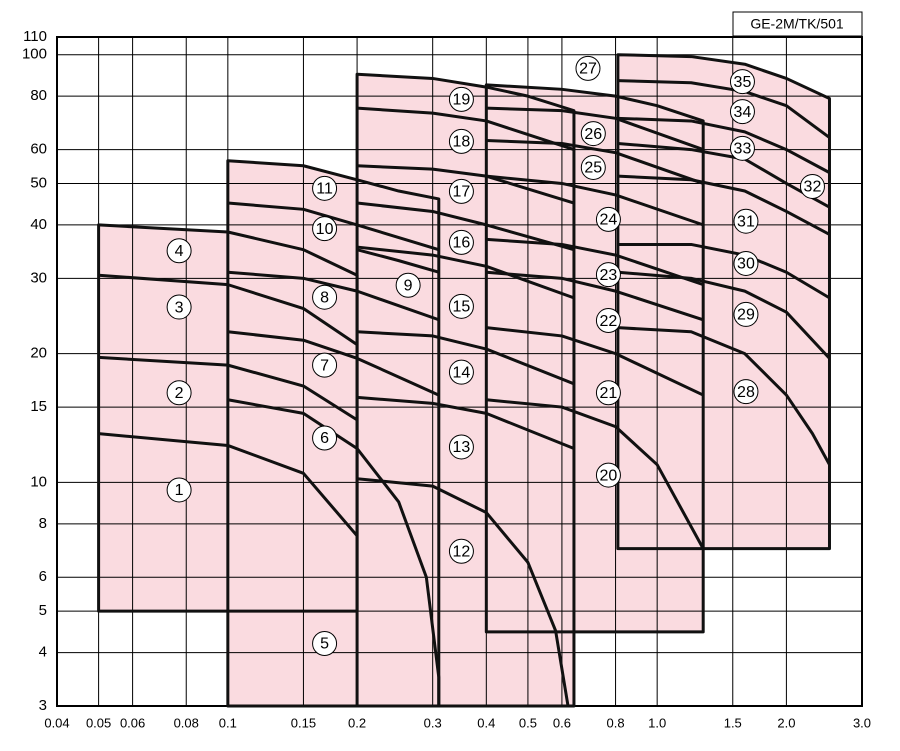  Describe the element at coordinates (733, 722) in the screenshot. I see `x-tick-label: 1.5` at that location.